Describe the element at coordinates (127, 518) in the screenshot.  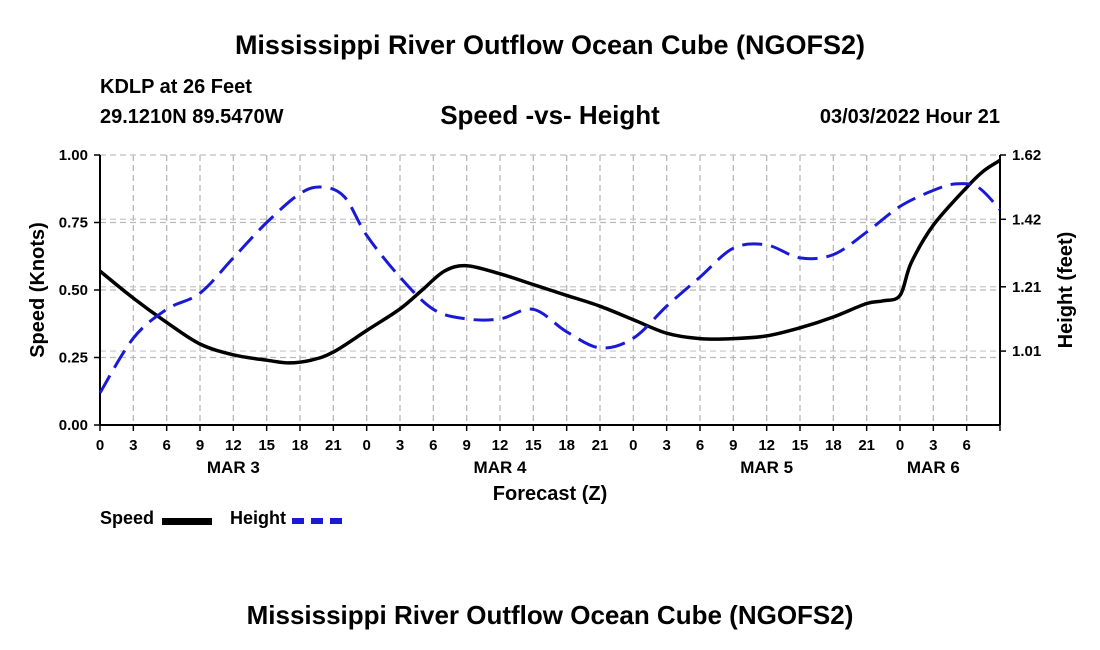
I see `legend-speed-label: Speed` at that location.